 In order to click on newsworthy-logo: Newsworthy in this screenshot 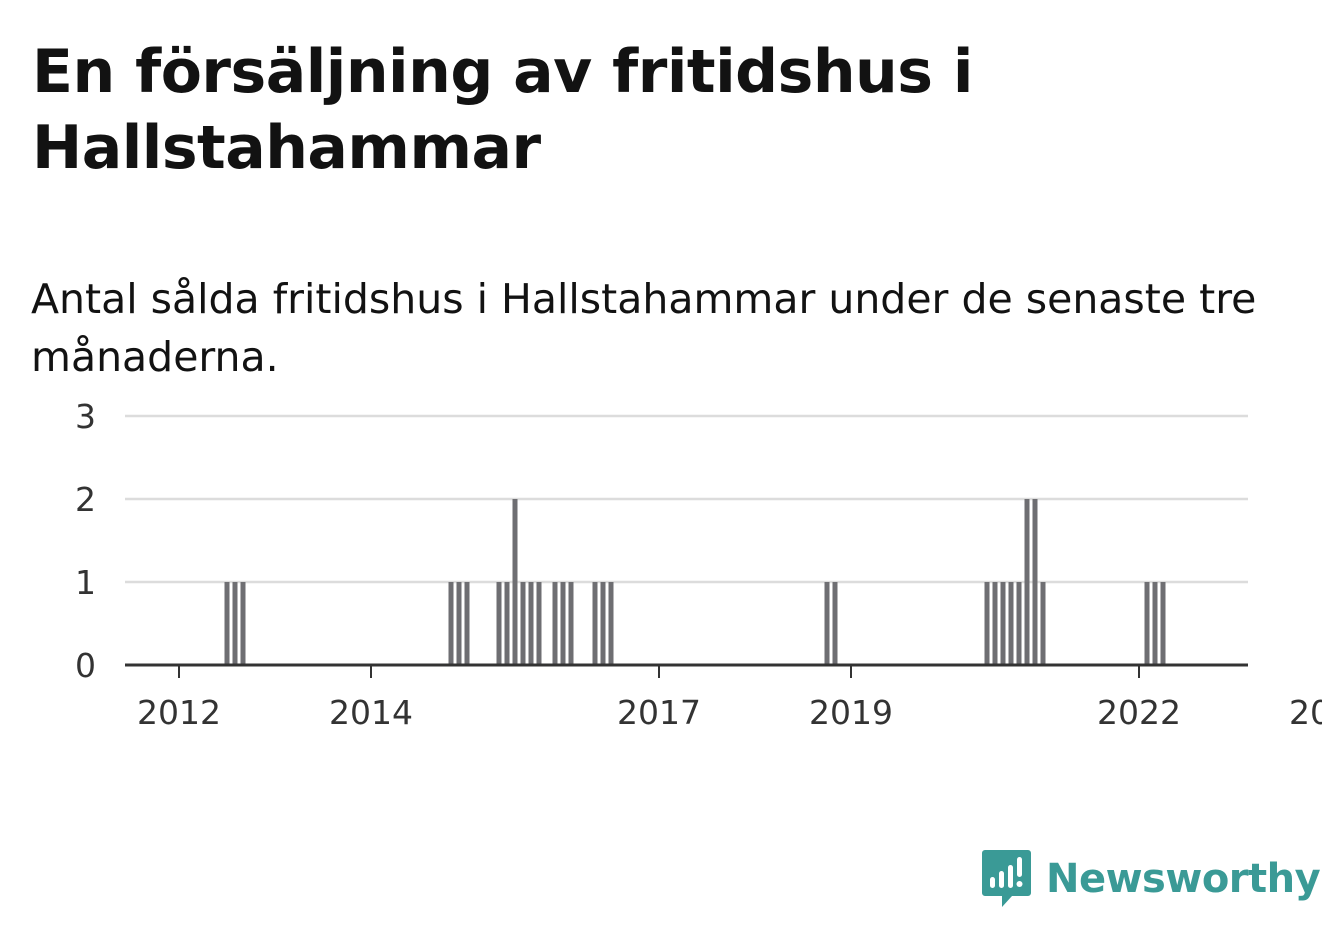, I will do `click(1151, 879)`.